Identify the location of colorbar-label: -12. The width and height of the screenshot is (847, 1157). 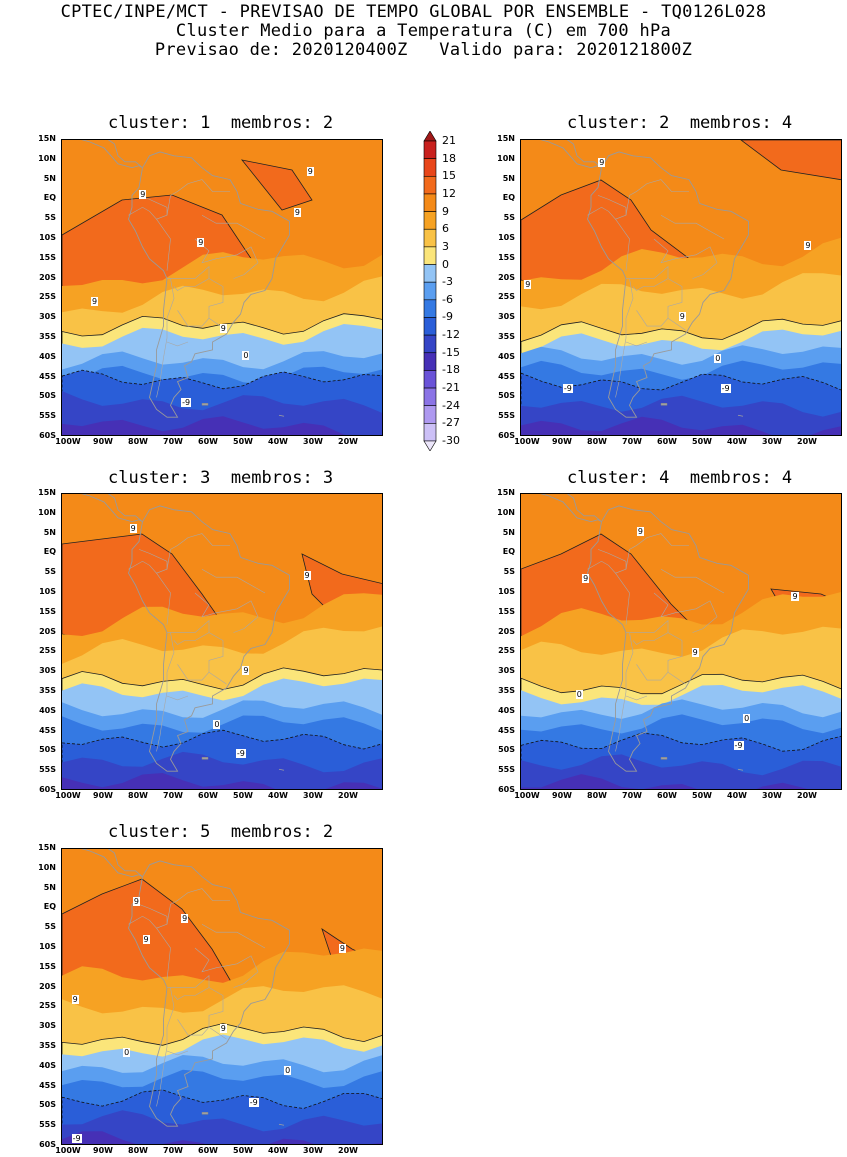
(451, 335).